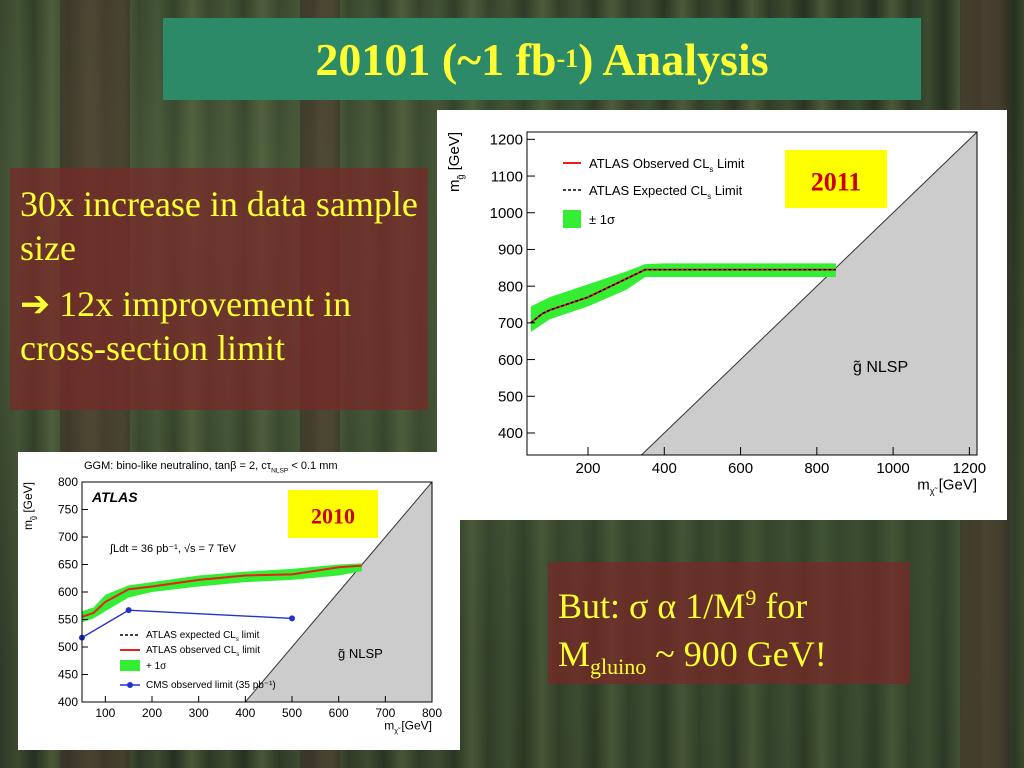 The width and height of the screenshot is (1024, 768). I want to click on arrow-icon: ➔, so click(35, 304).